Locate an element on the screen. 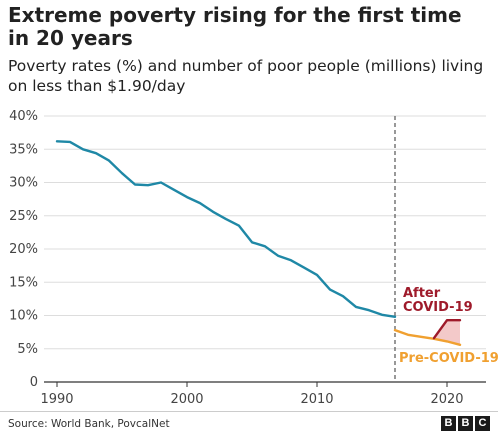 The width and height of the screenshot is (498, 440). y-tick-label: 5% is located at coordinates (27, 349).